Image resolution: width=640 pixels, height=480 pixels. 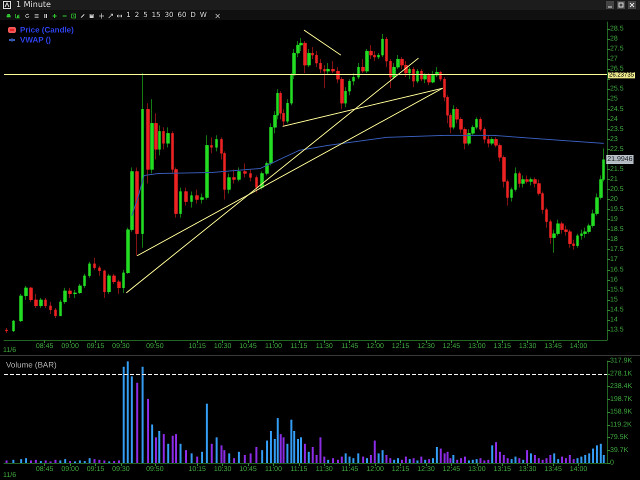 What do you see at coordinates (33, 5) in the screenshot?
I see `chart-title: 1 Minute` at bounding box center [33, 5].